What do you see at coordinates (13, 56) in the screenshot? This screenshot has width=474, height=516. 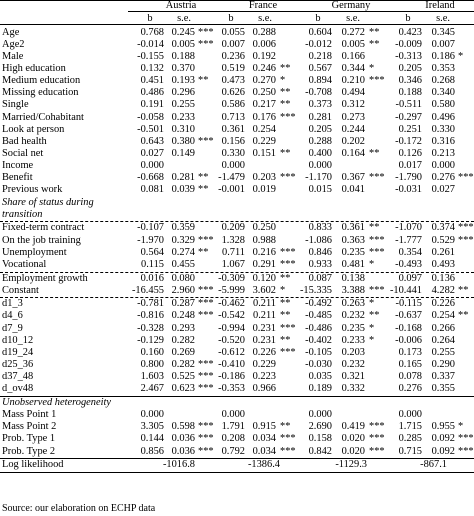 I see `row-label: Male` at bounding box center [13, 56].